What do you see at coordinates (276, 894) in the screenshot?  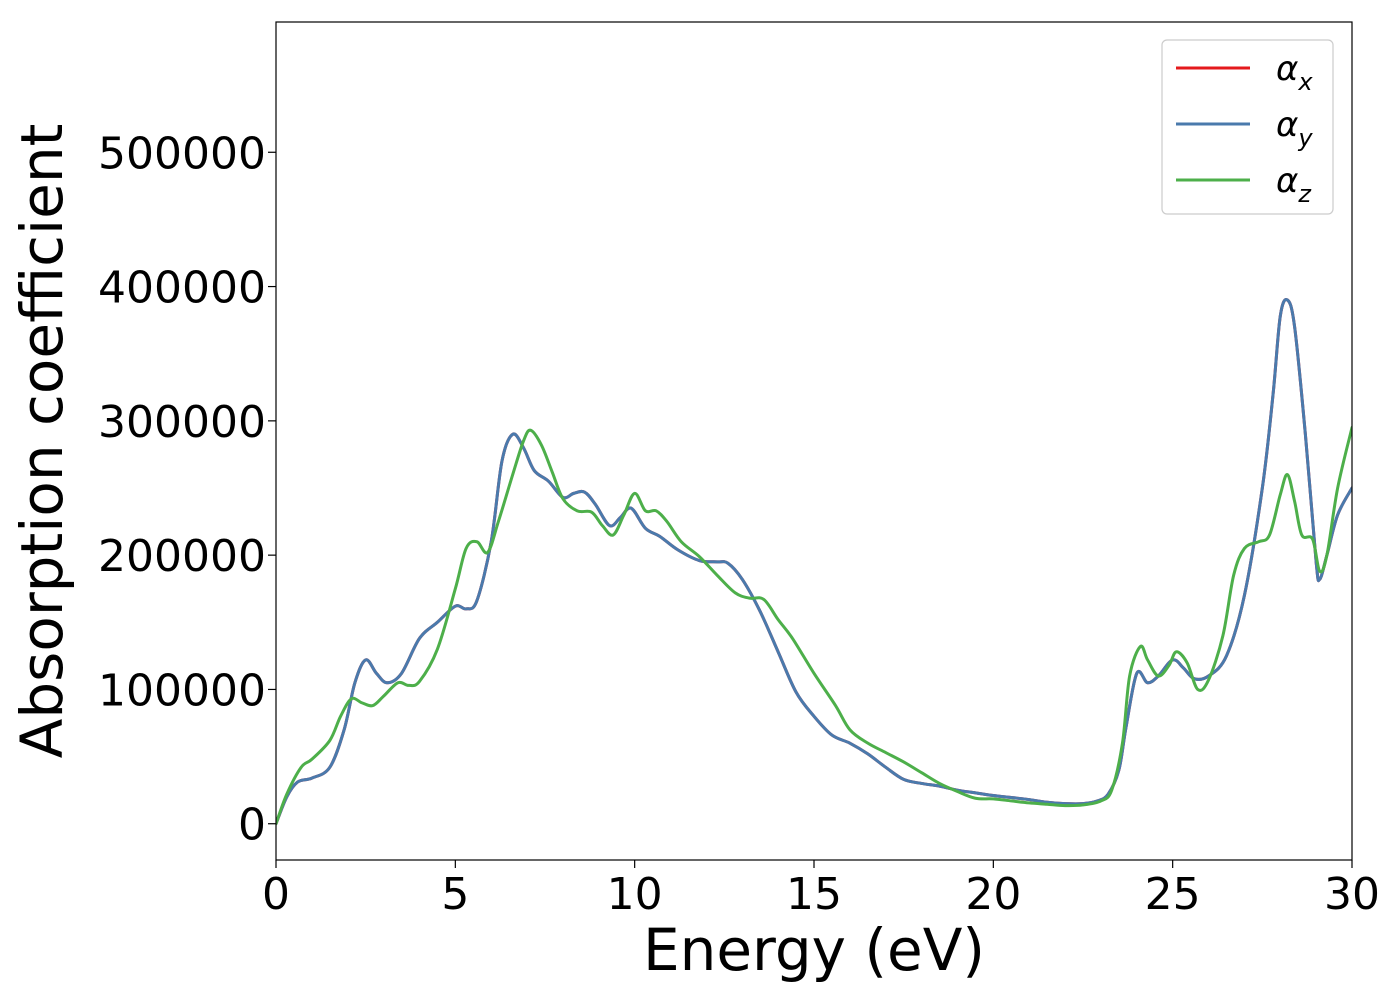 I see `x-tick-label: 0` at bounding box center [276, 894].